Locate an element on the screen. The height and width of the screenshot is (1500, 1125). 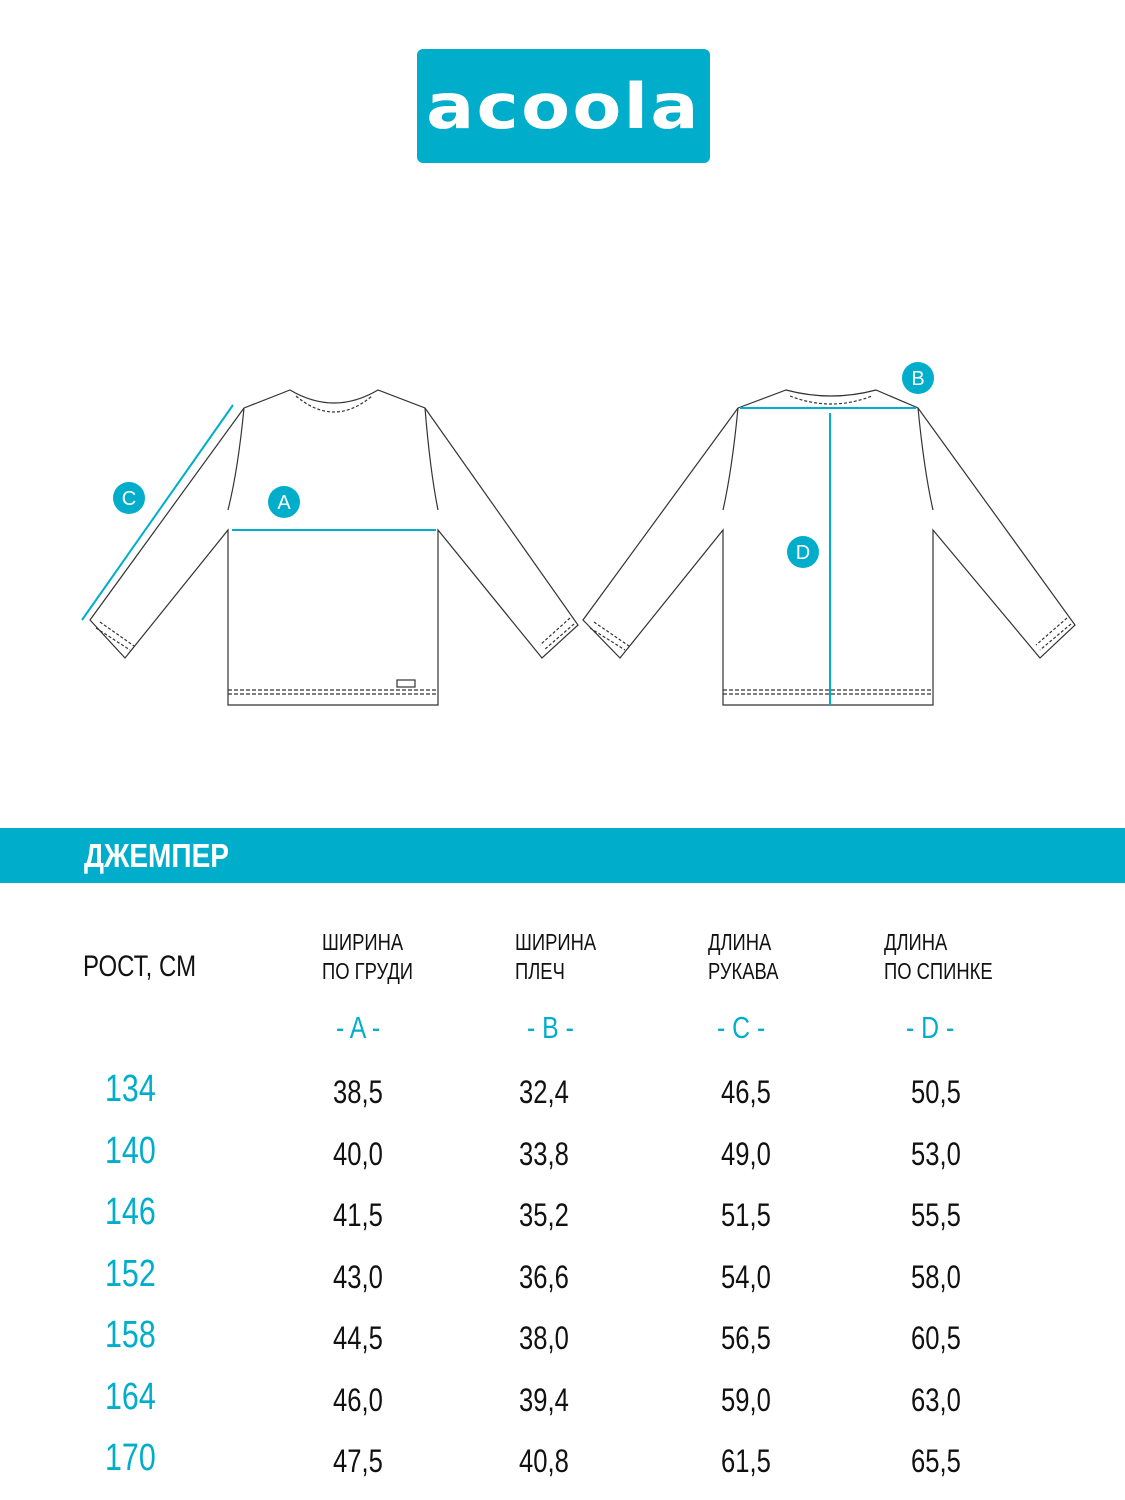
column-header-a: ШИРИНА ПО ГРУДИ is located at coordinates (367, 957).